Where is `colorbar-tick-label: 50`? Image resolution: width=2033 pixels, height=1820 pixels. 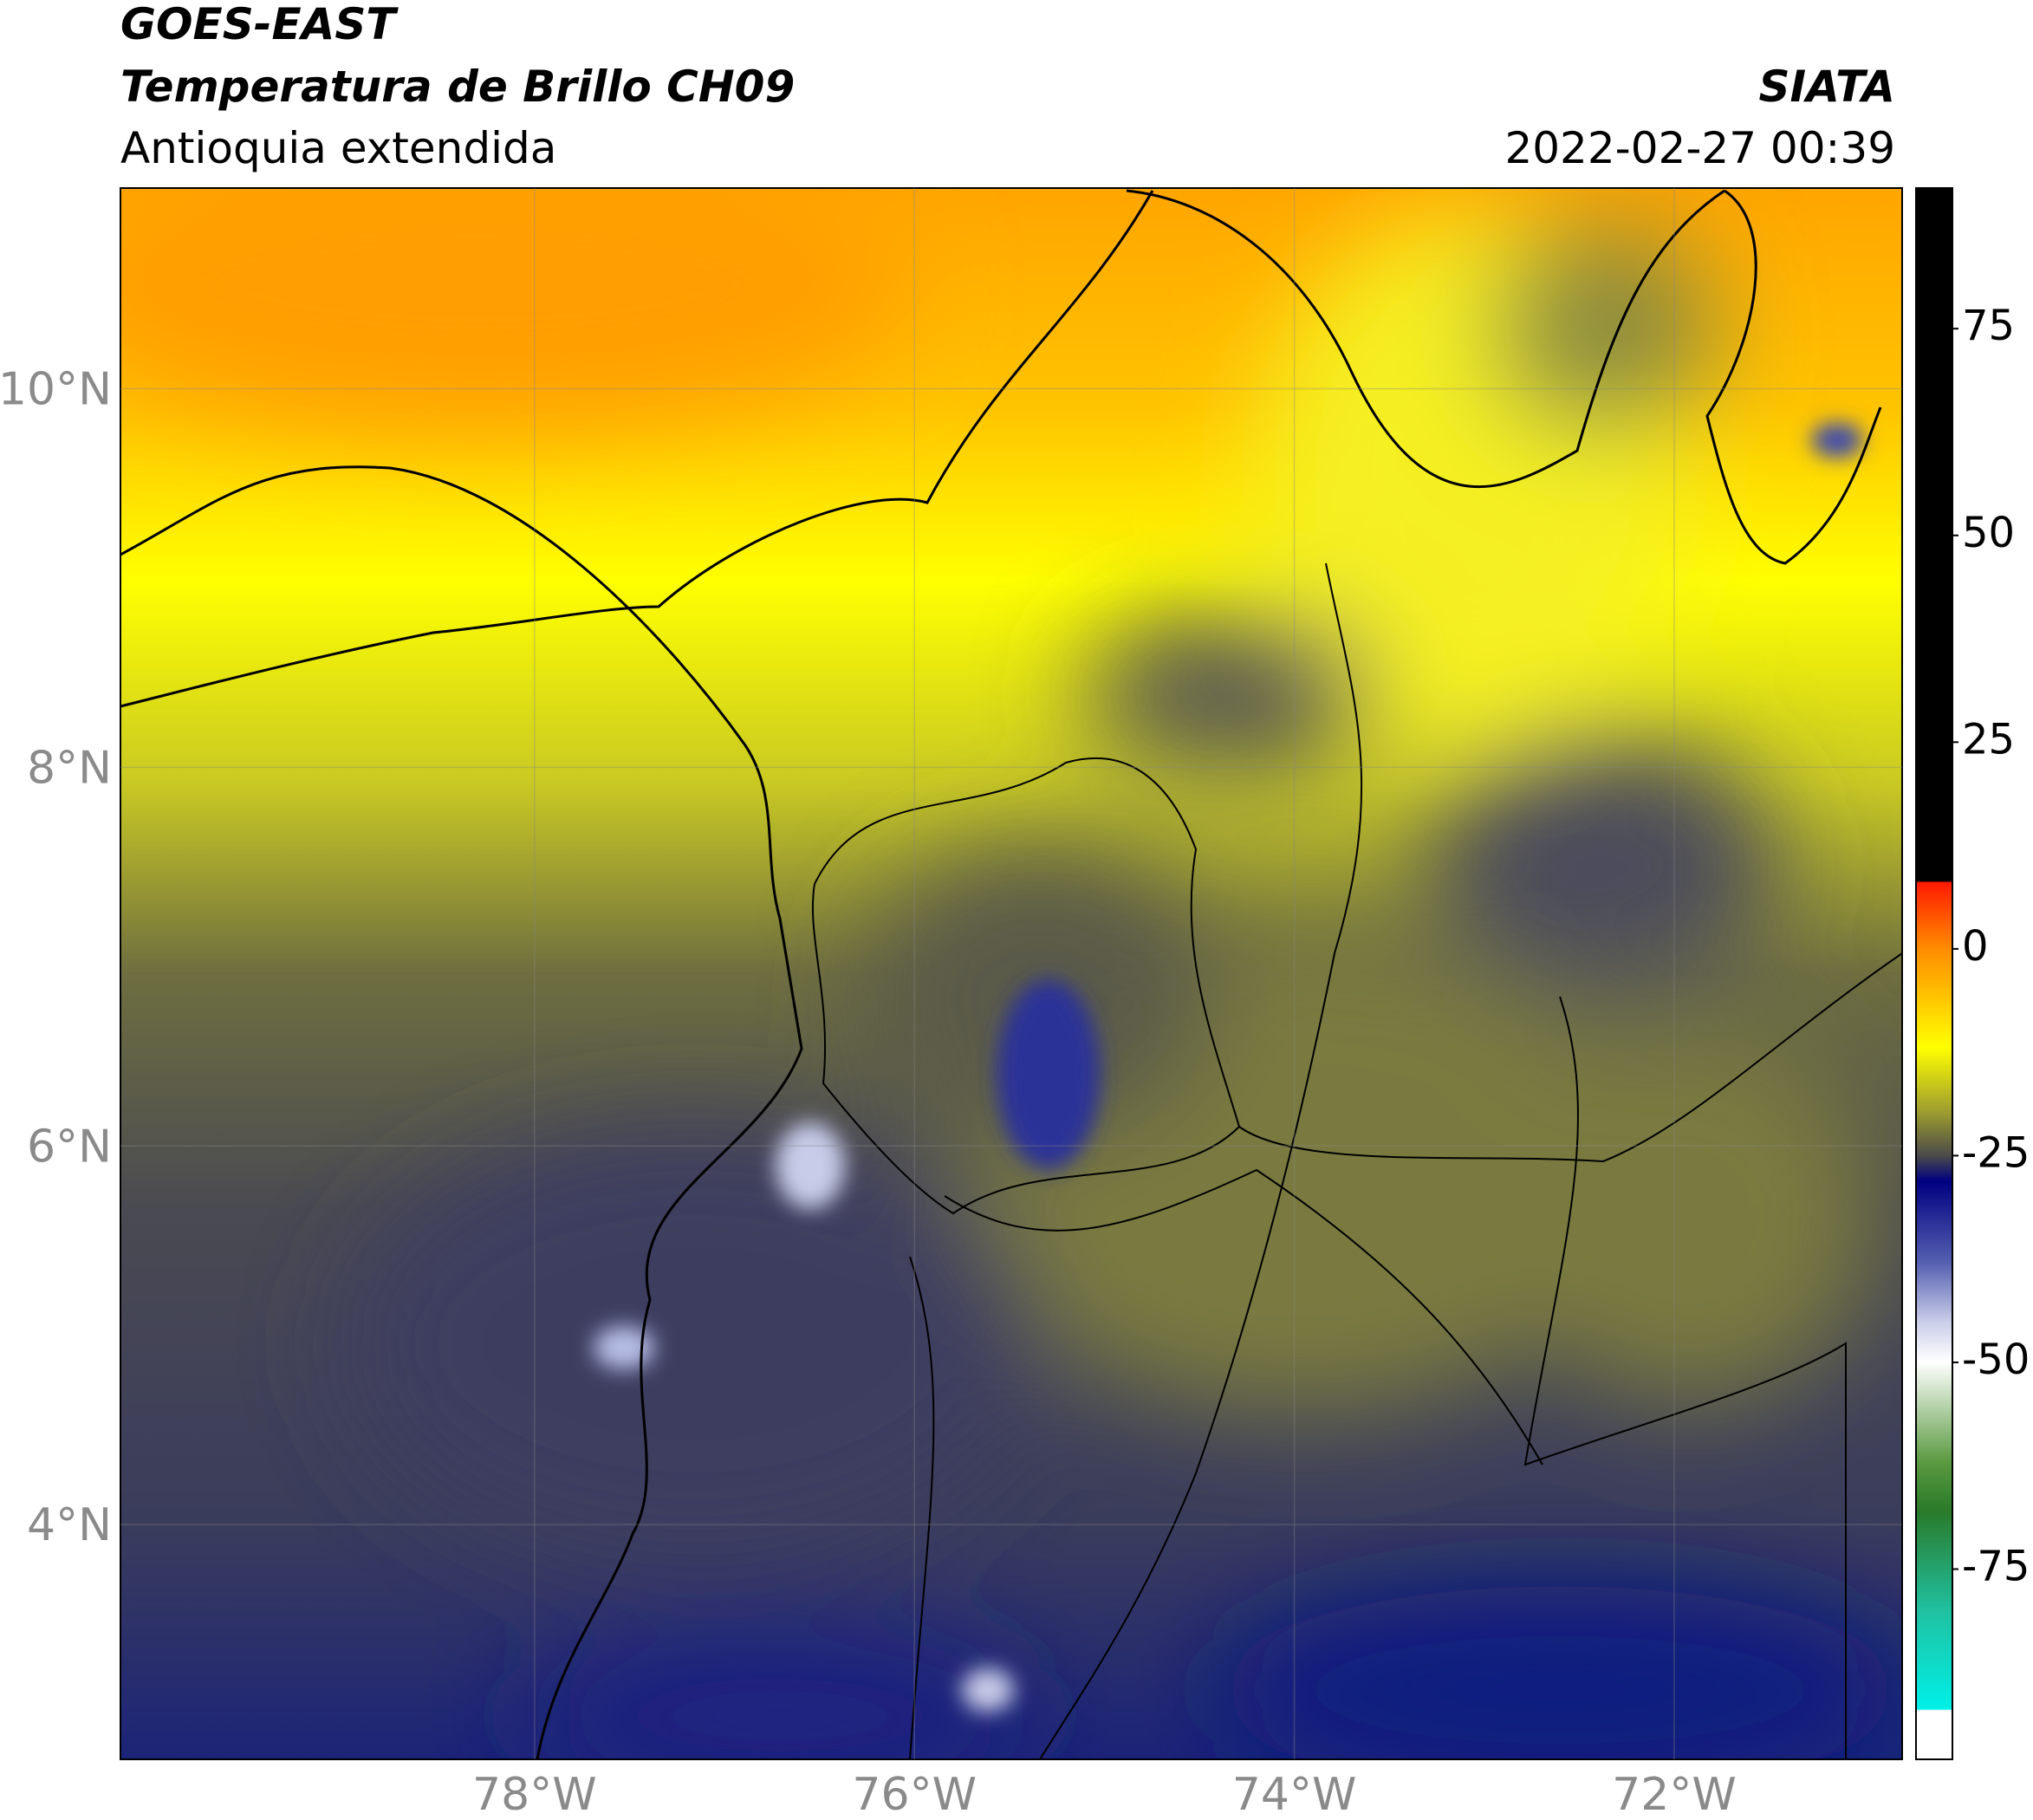
colorbar-tick-label: 50 is located at coordinates (1989, 533).